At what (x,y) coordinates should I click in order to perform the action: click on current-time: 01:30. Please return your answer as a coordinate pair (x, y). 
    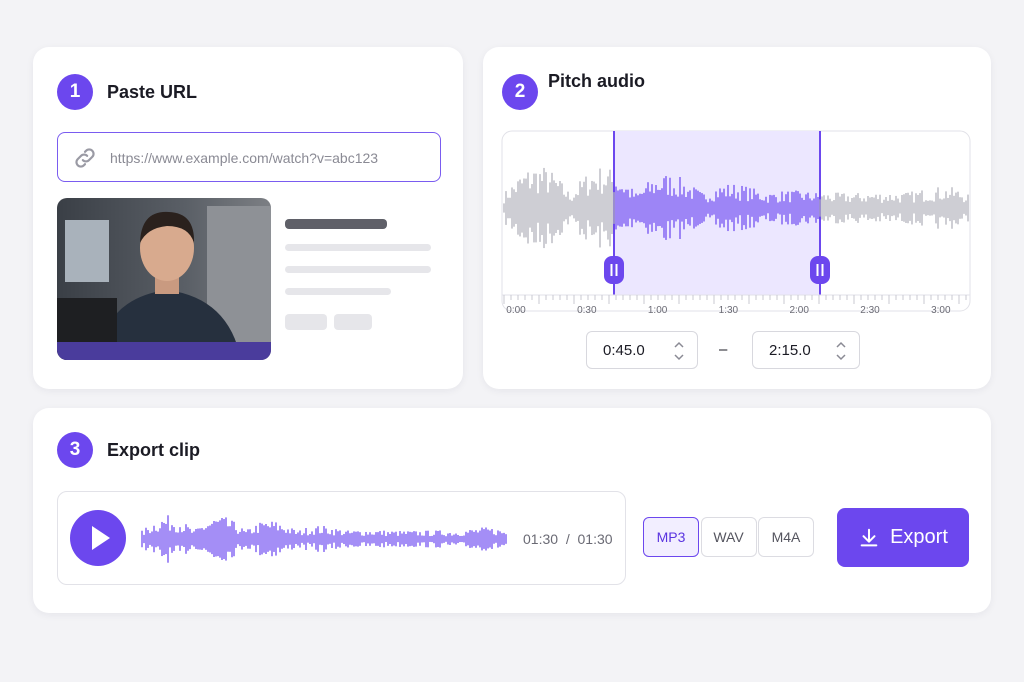
    Looking at the image, I should click on (541, 539).